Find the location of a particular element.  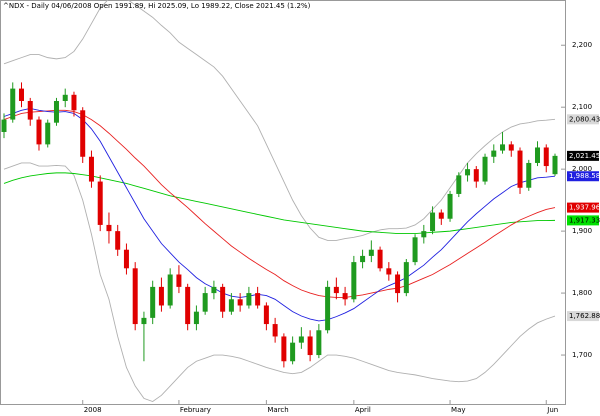

y-tick-label: 2,100 is located at coordinates (582, 107).